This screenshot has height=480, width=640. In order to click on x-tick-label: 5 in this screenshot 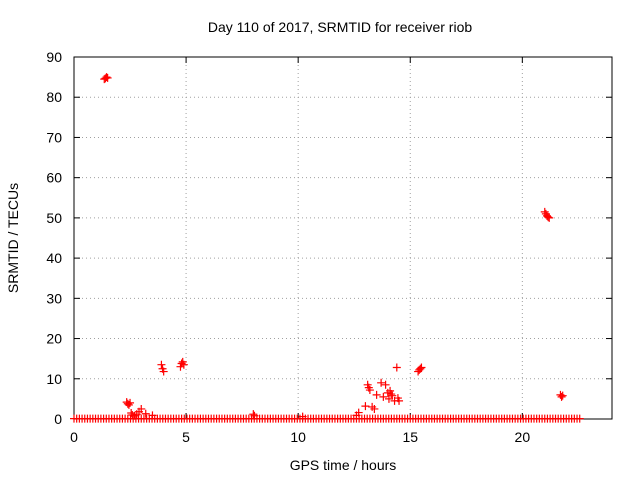, I will do `click(186, 437)`.